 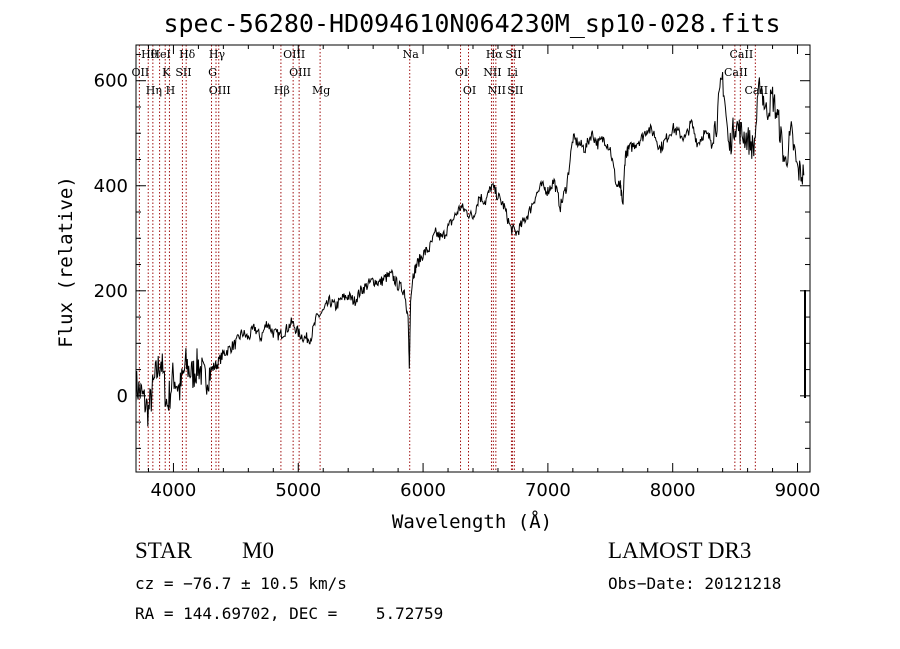 What do you see at coordinates (472, 521) in the screenshot?
I see `x-axis-label: Wavelength (Å)` at bounding box center [472, 521].